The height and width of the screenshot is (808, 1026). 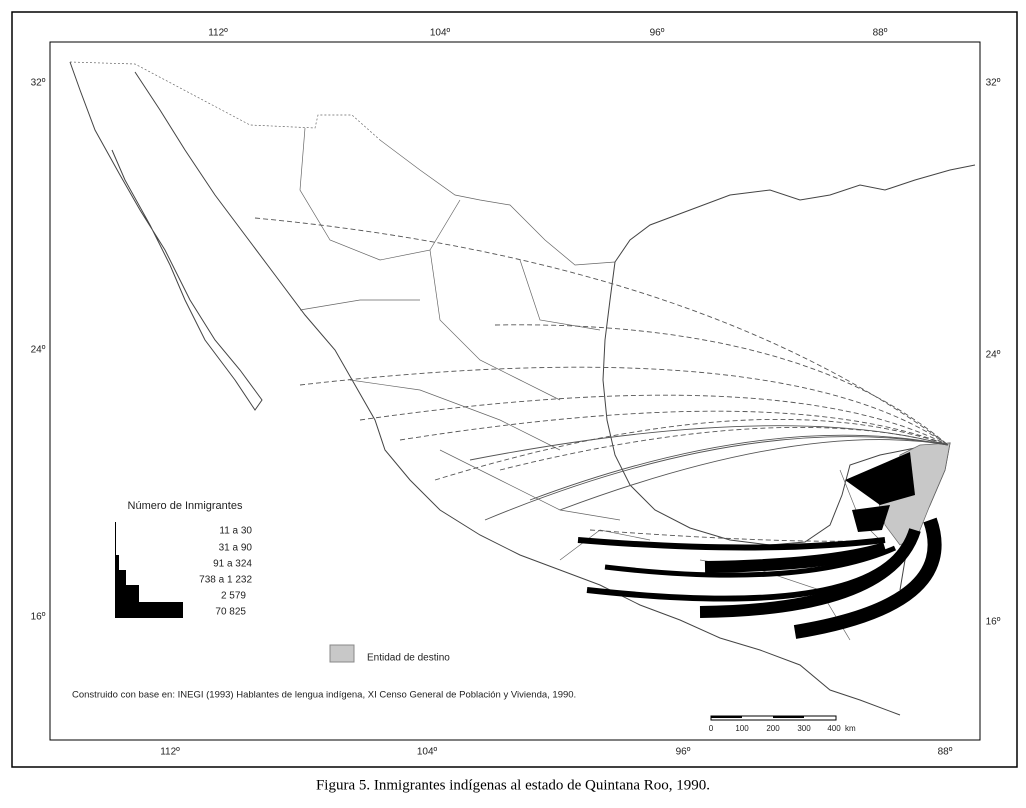 What do you see at coordinates (804, 728) in the screenshot?
I see `scale-label: 300` at bounding box center [804, 728].